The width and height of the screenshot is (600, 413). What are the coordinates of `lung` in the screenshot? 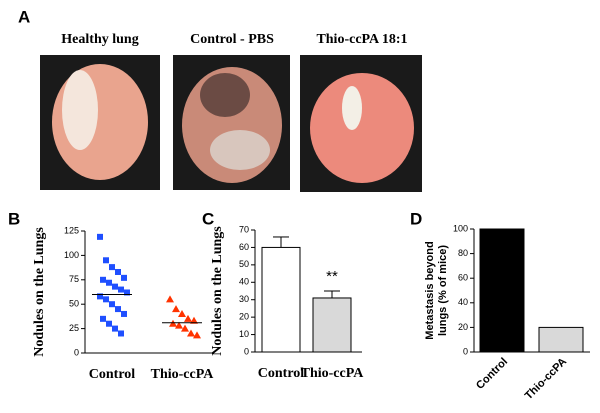 It's located at (362, 128).